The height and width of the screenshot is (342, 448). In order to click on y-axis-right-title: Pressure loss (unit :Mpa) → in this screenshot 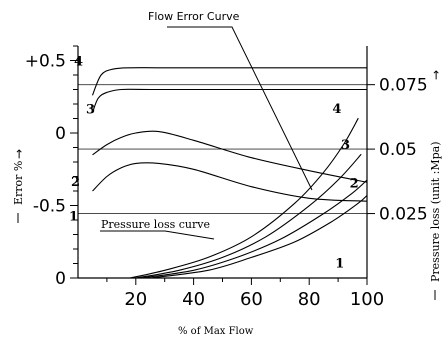, I will do `click(436, 185)`.